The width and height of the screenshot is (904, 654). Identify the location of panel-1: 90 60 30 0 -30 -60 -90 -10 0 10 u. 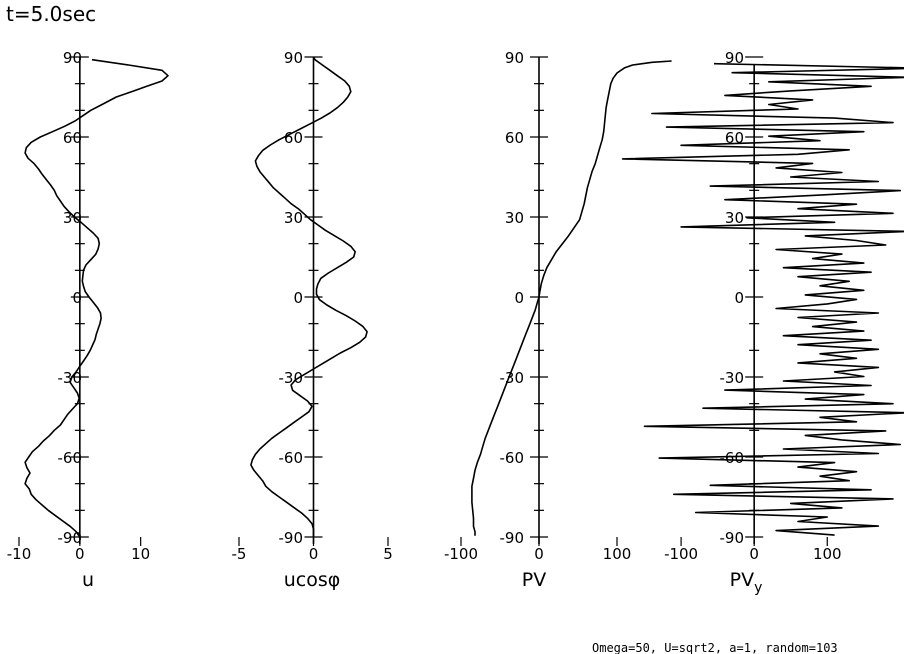
(88, 320).